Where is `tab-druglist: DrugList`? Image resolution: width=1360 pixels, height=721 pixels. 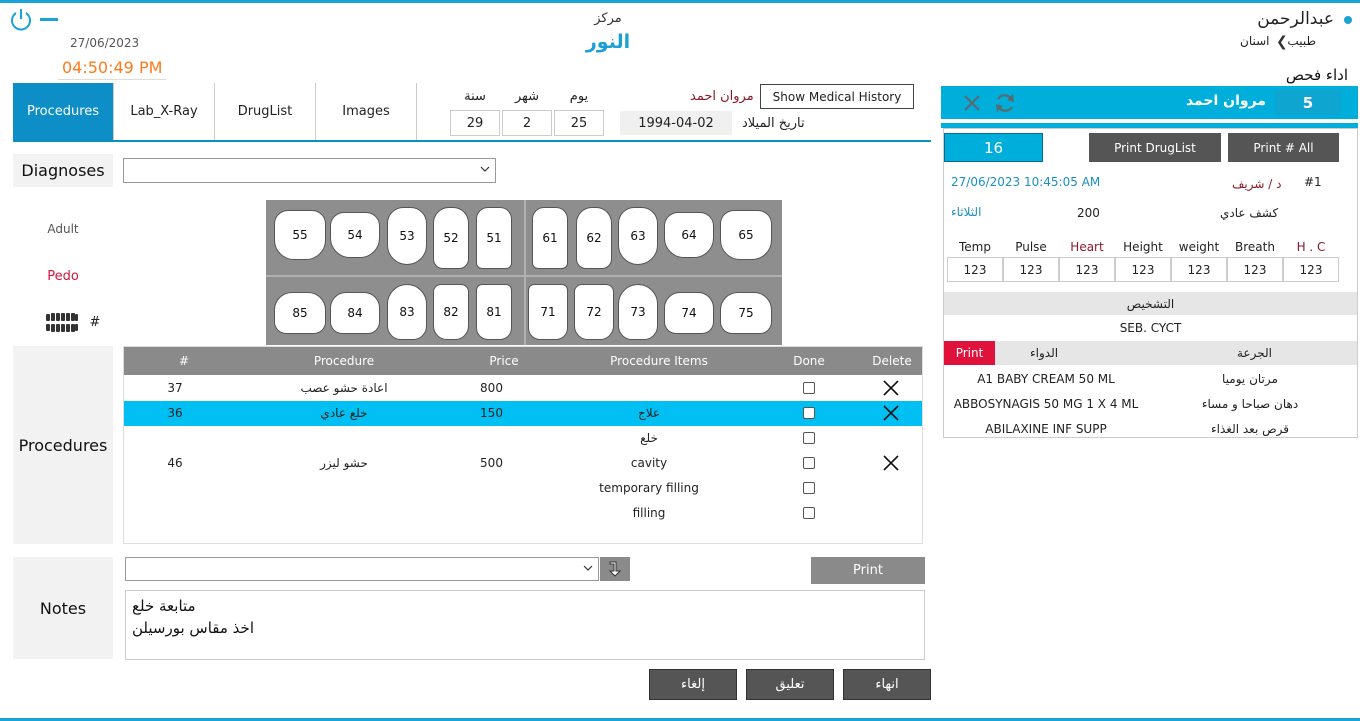
tab-druglist: DrugList is located at coordinates (265, 111).